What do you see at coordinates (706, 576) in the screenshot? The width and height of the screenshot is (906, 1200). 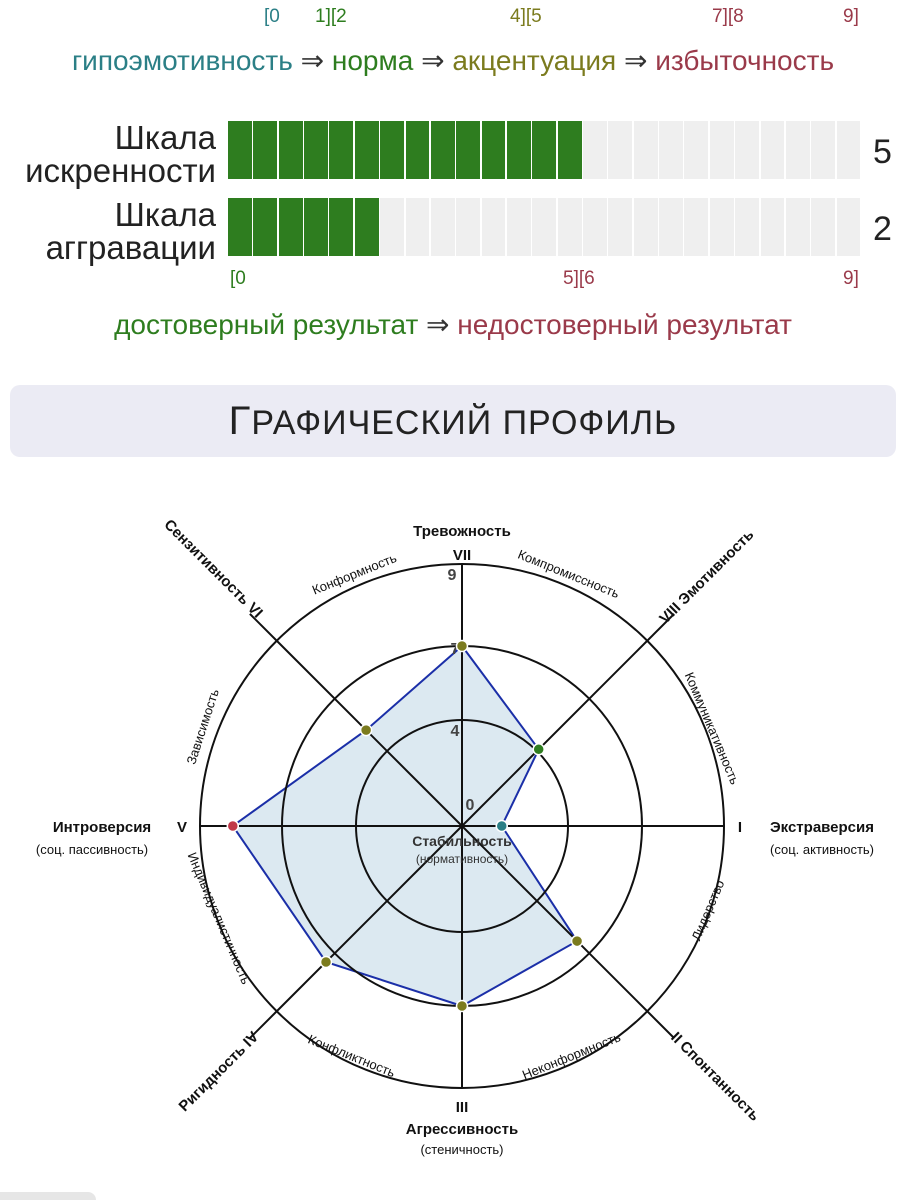 I see `axis-name-VIII: VIII Эмотивность` at bounding box center [706, 576].